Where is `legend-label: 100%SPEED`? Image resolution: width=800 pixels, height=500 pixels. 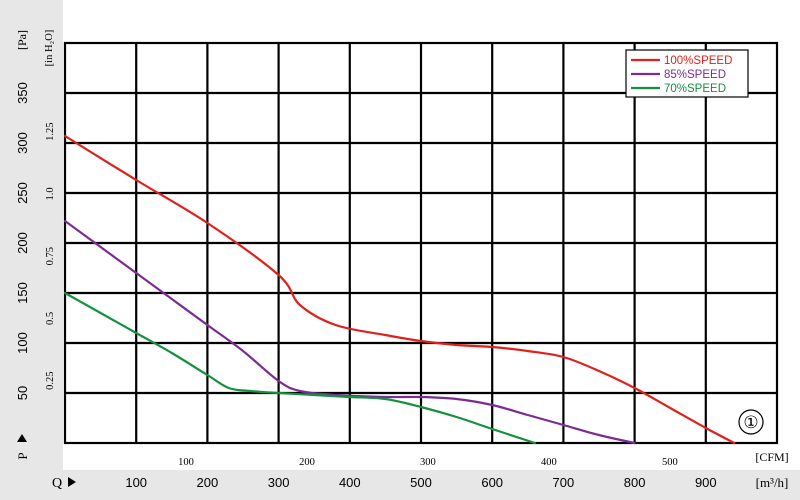 legend-label: 100%SPEED is located at coordinates (698, 61).